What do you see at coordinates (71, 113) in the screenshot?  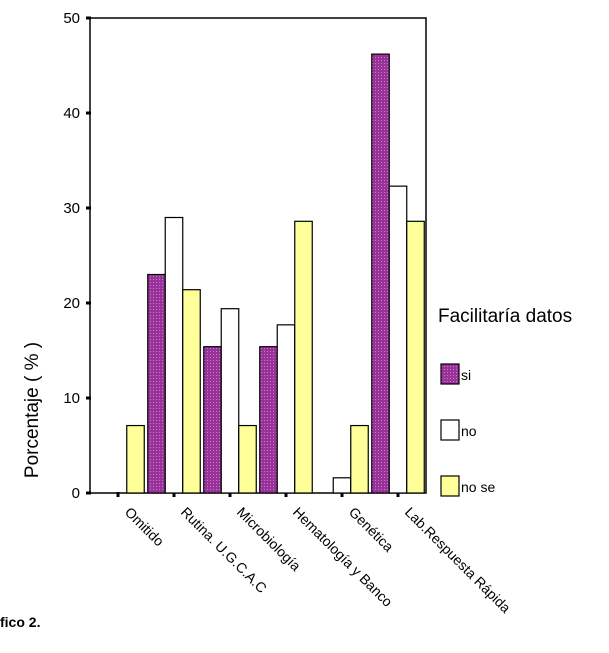 I see `y-tick-label: 40` at bounding box center [71, 113].